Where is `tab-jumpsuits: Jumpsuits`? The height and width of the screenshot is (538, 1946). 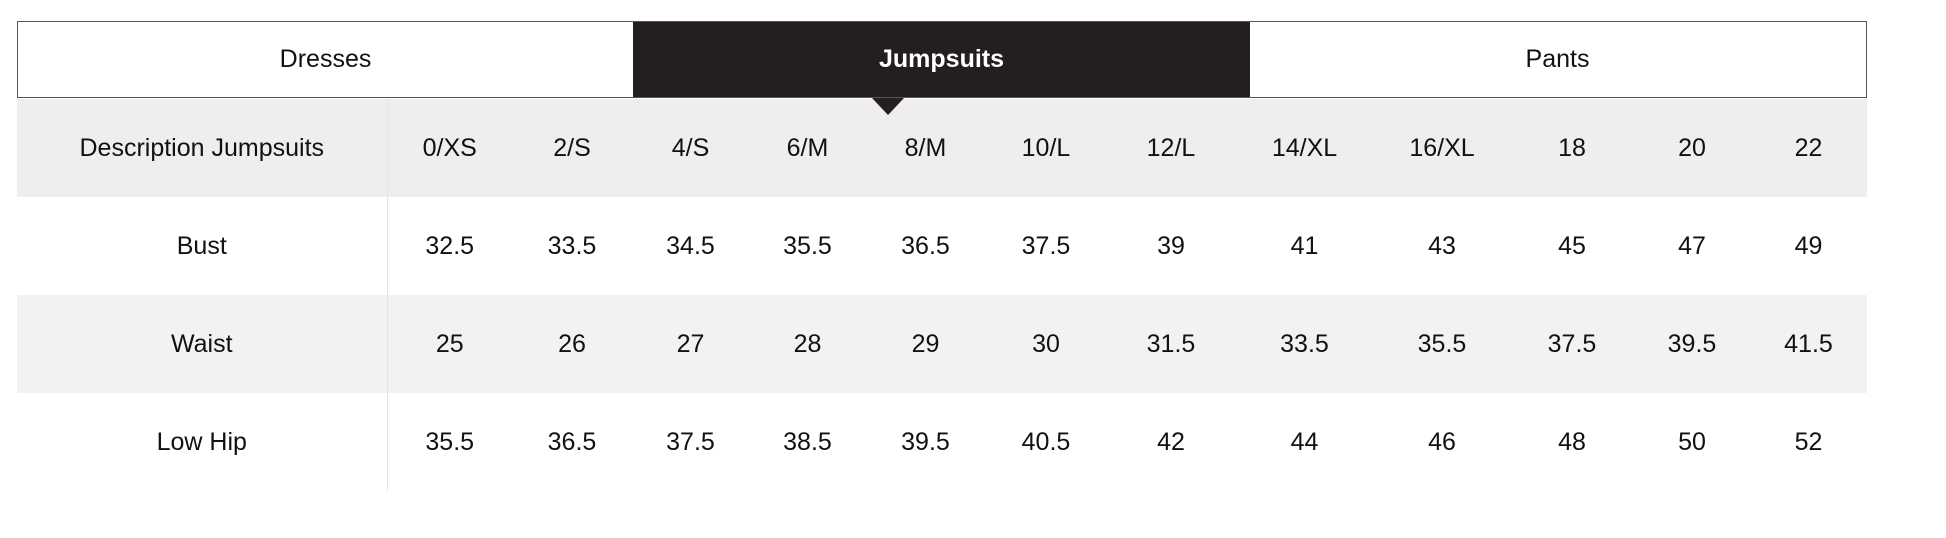
tab-jumpsuits: Jumpsuits is located at coordinates (941, 59).